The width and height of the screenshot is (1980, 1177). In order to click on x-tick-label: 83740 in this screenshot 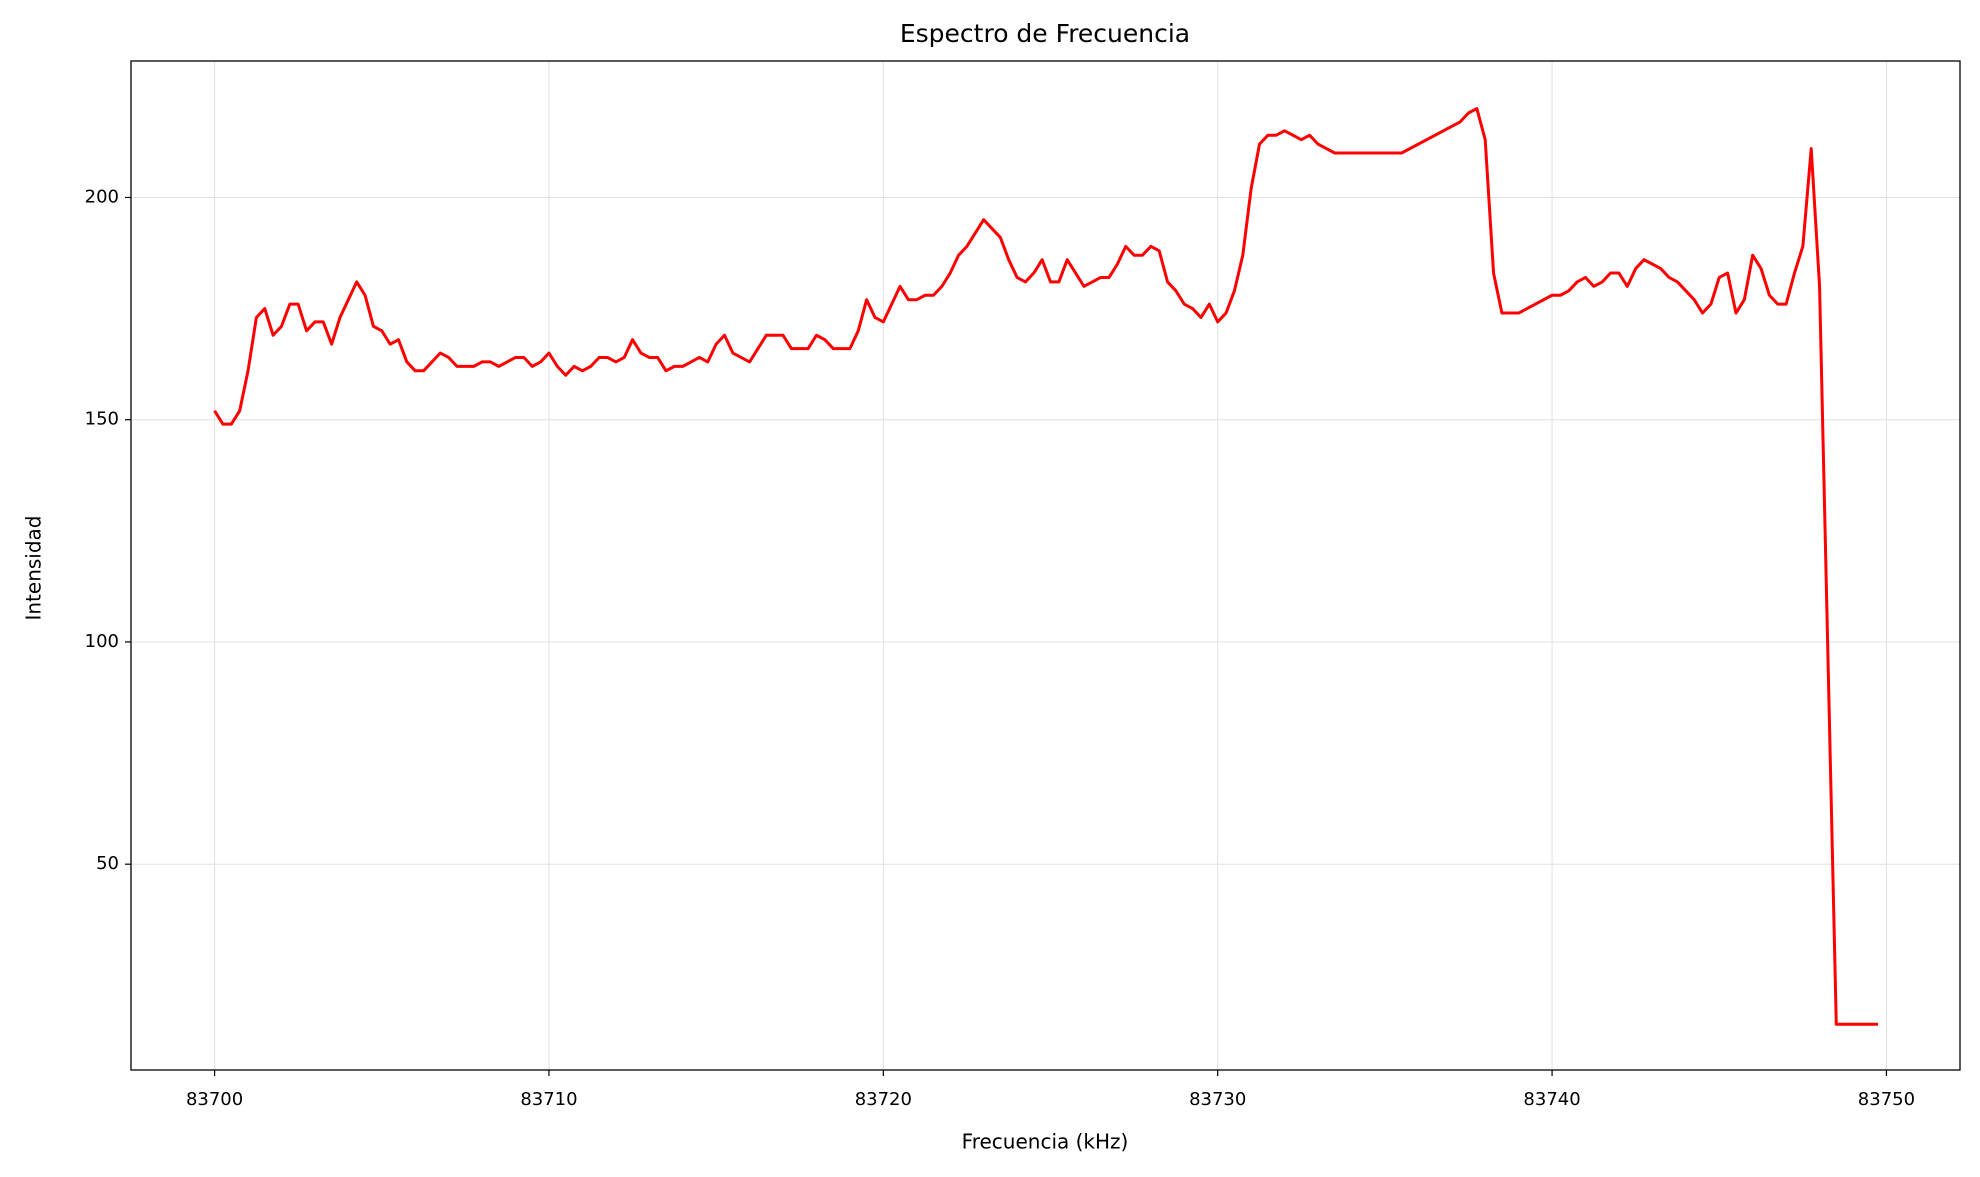, I will do `click(1551, 1099)`.